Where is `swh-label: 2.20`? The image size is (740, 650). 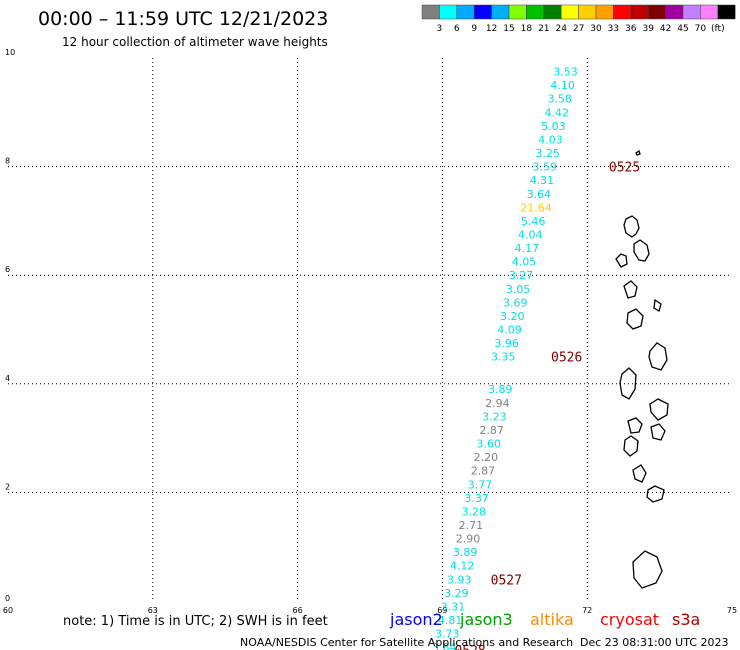
swh-label: 2.20 is located at coordinates (486, 457).